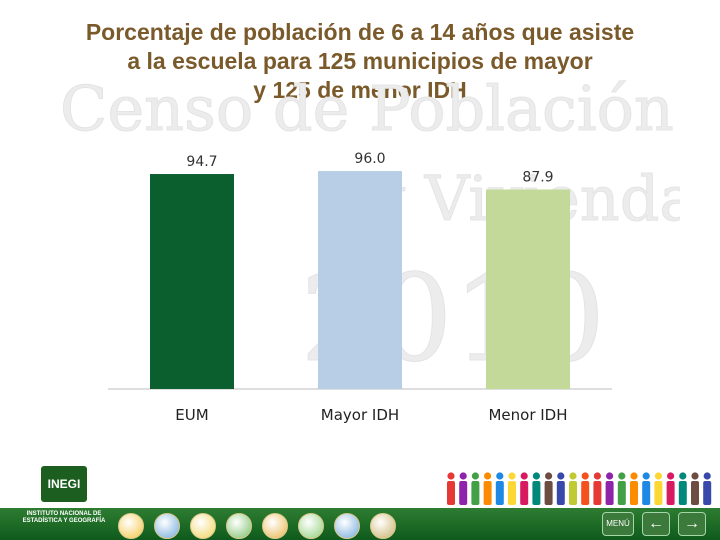 This screenshot has width=720, height=540. I want to click on data-label: 96.0, so click(369, 159).